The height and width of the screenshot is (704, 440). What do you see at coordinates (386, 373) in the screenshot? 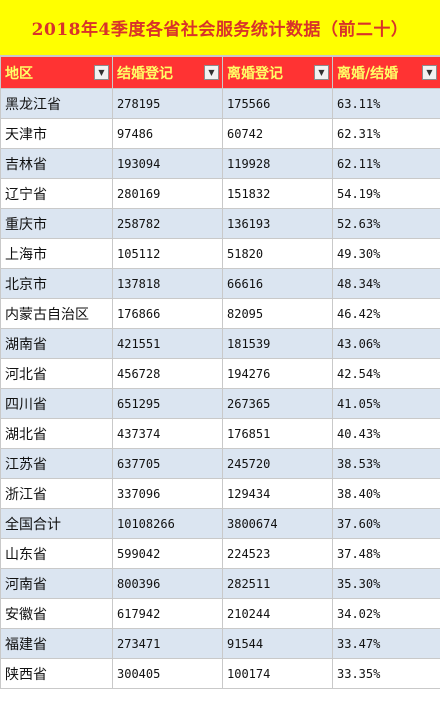
I see `ratio-cell: 42.54%` at bounding box center [386, 373].